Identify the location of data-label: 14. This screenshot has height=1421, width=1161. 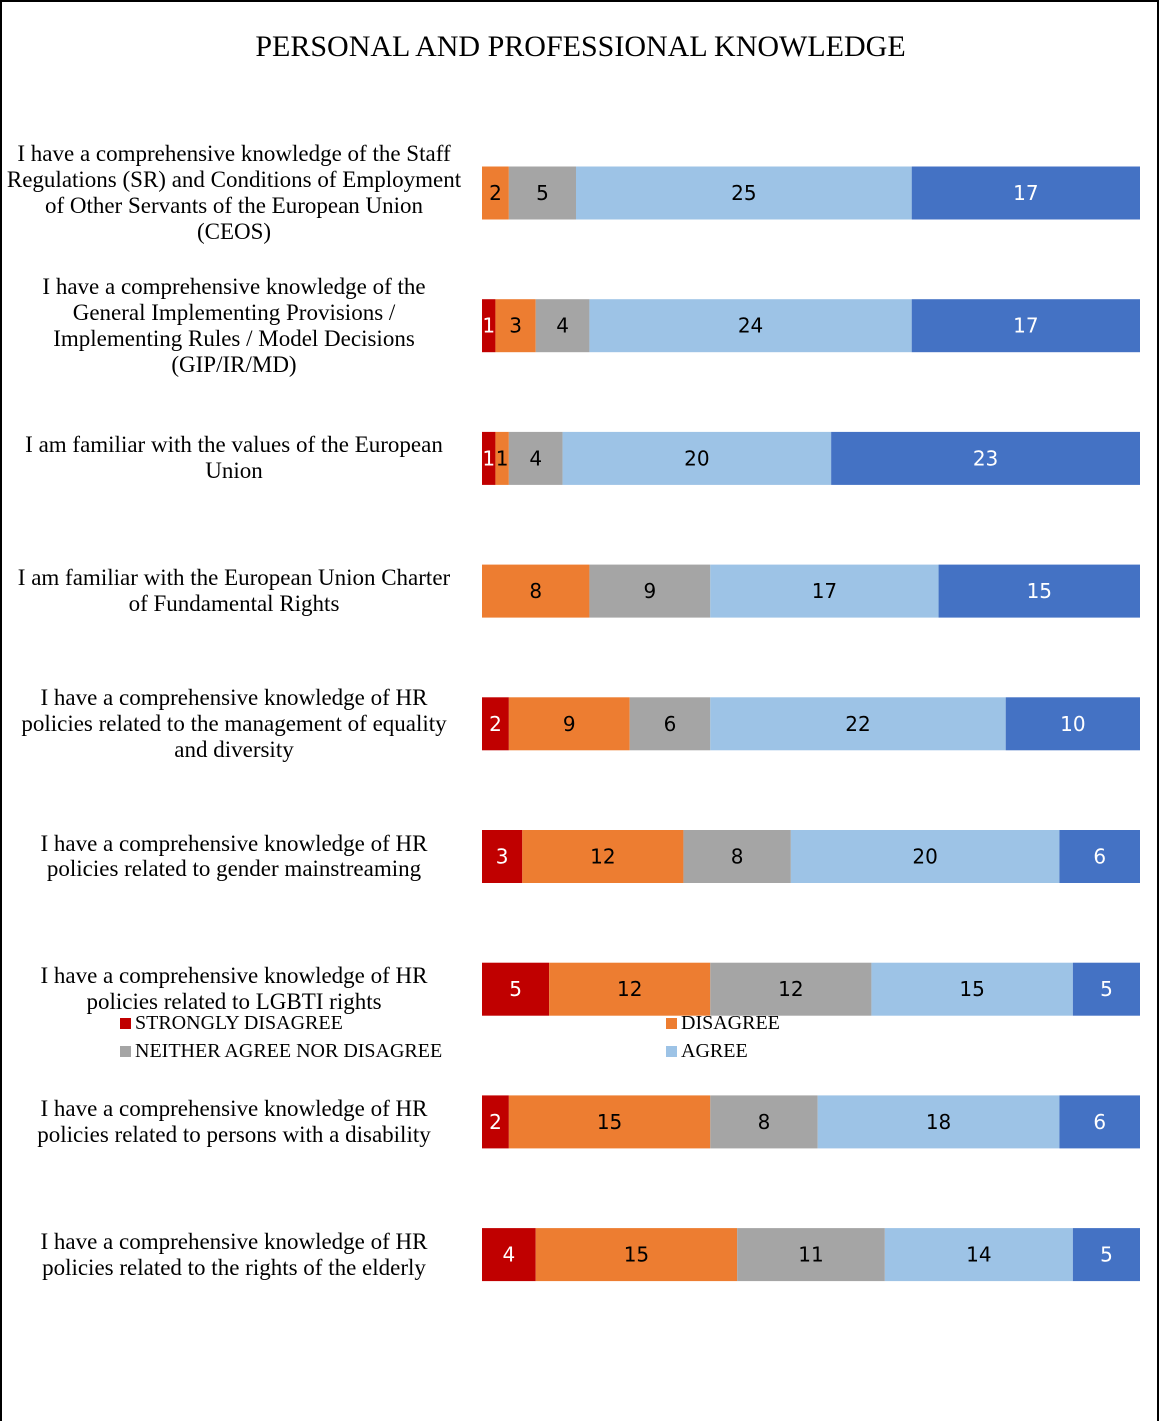
(978, 1255).